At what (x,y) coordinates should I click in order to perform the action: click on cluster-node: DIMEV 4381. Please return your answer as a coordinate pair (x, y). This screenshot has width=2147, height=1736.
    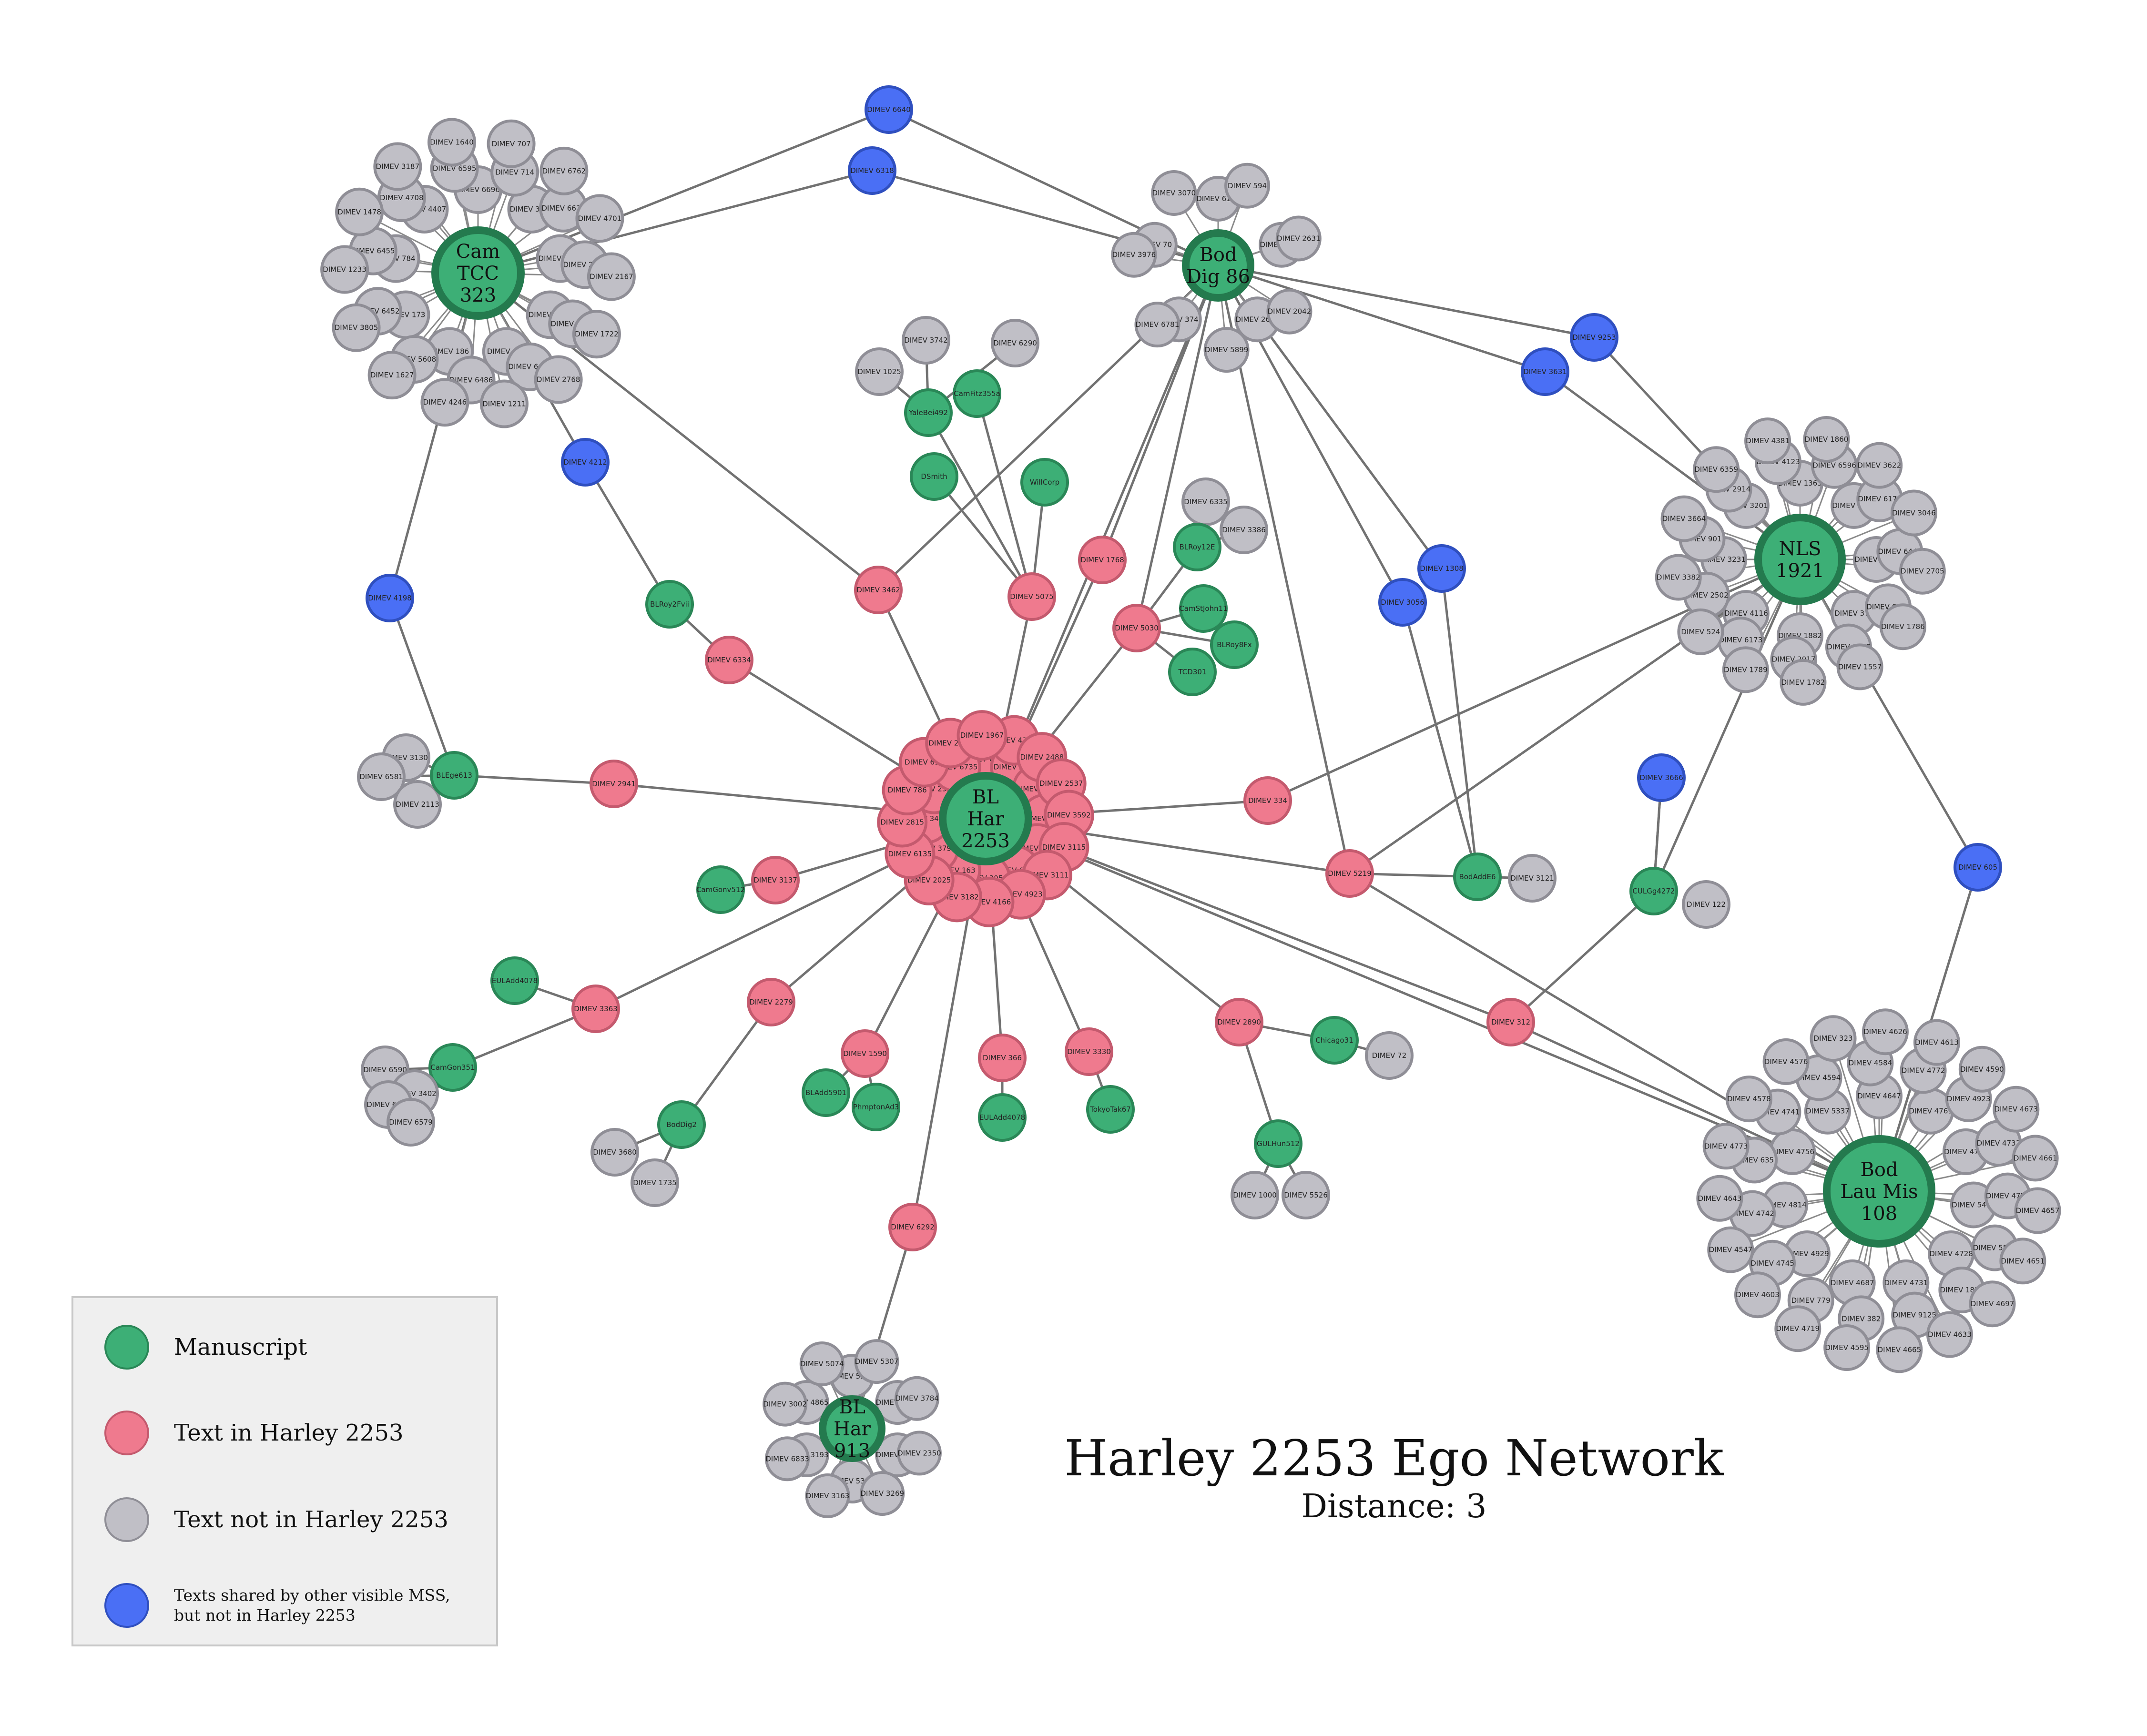
    Looking at the image, I should click on (1768, 441).